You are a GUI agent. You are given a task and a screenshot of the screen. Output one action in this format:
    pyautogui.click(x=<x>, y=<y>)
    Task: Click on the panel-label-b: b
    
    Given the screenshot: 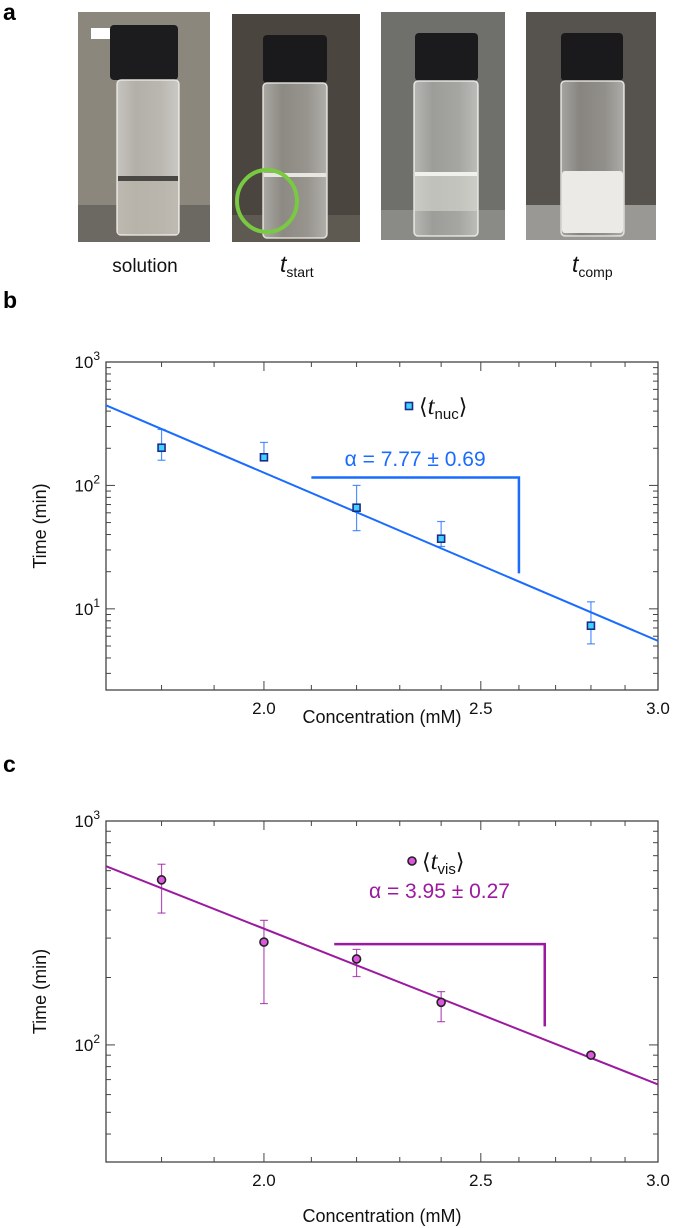 What is the action you would take?
    pyautogui.click(x=10, y=300)
    